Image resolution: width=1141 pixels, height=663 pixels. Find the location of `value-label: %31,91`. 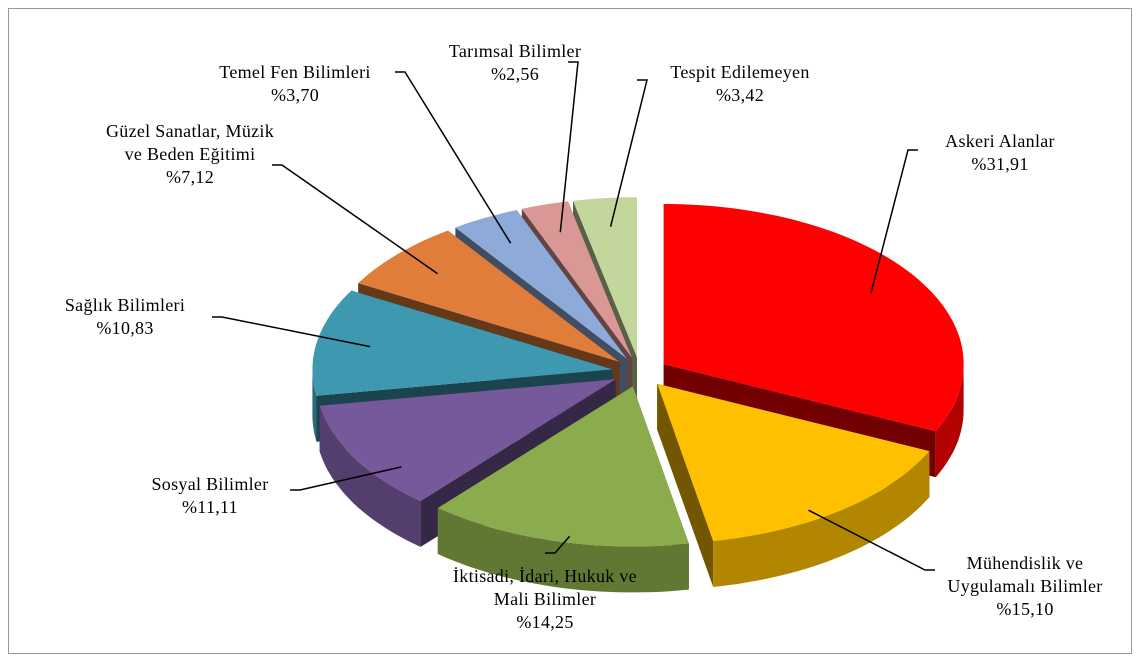

value-label: %31,91 is located at coordinates (1000, 164).